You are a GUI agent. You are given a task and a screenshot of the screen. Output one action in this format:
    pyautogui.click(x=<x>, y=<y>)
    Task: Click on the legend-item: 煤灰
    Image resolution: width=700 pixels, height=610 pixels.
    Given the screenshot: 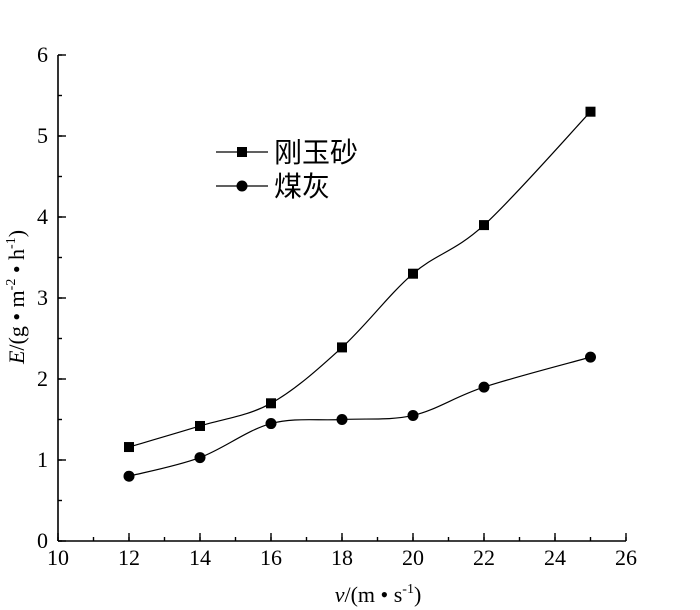 What is the action you would take?
    pyautogui.click(x=273, y=186)
    